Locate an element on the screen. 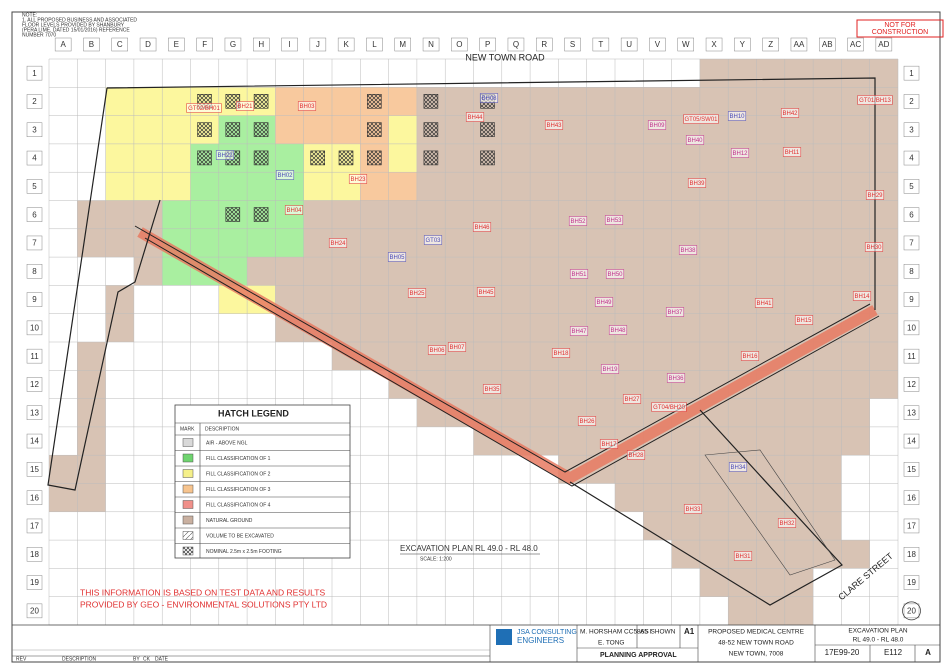 This screenshot has height=672, width=951. company-name: JSA CONSULTING is located at coordinates (547, 632).